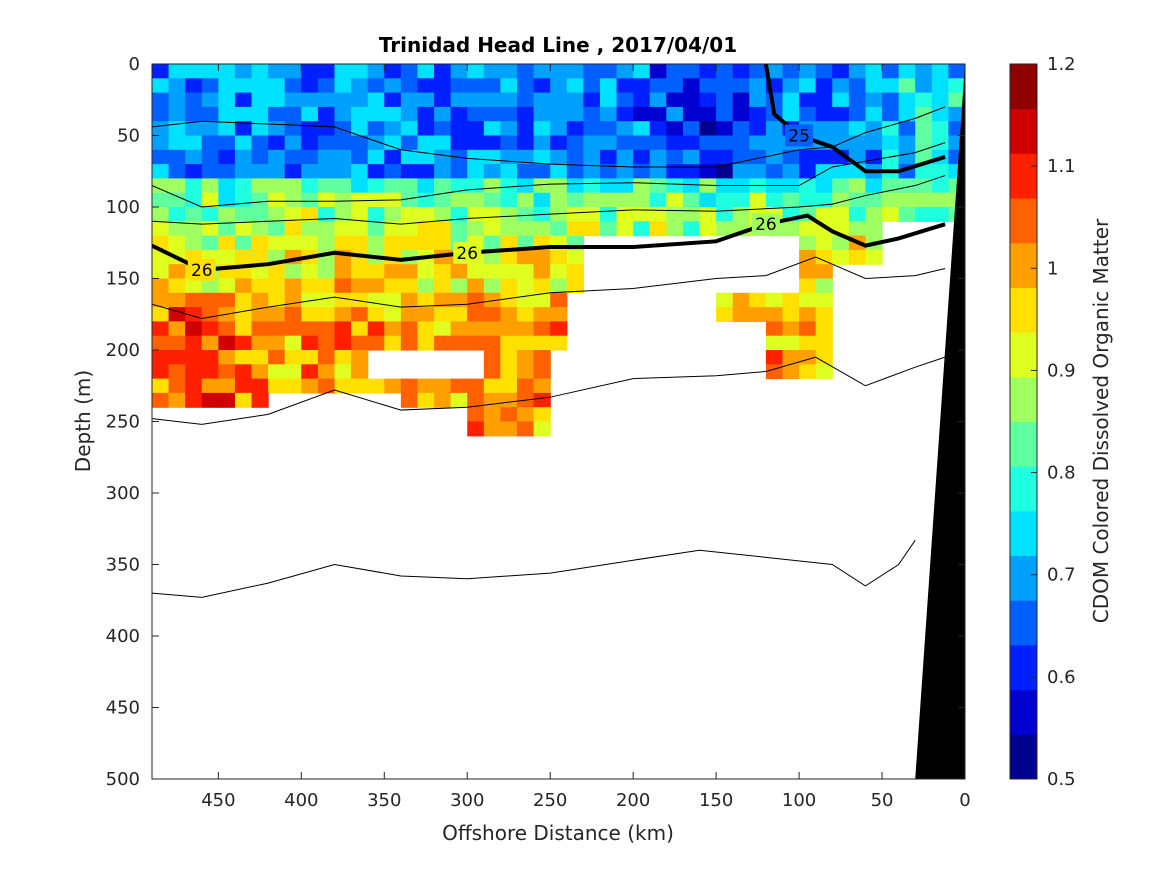 The image size is (1167, 875). What do you see at coordinates (123, 493) in the screenshot?
I see `y-tick-label: 300` at bounding box center [123, 493].